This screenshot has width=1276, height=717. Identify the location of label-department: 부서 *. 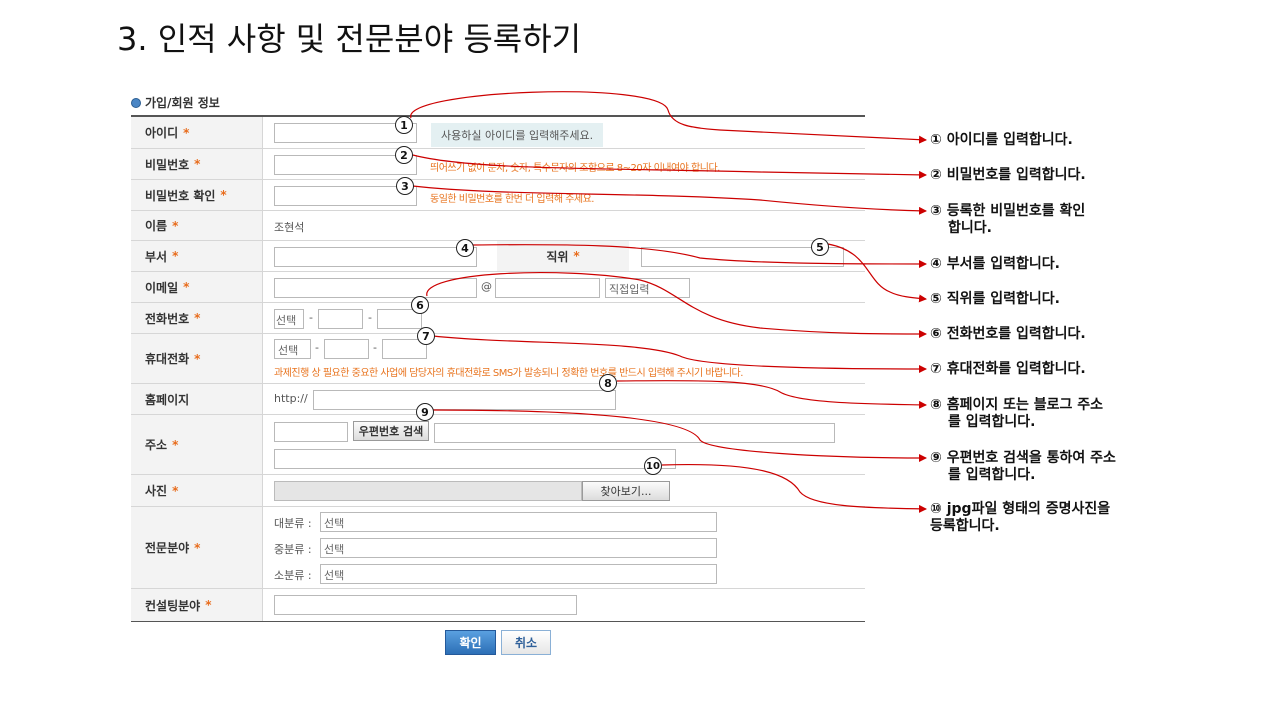
(197, 256).